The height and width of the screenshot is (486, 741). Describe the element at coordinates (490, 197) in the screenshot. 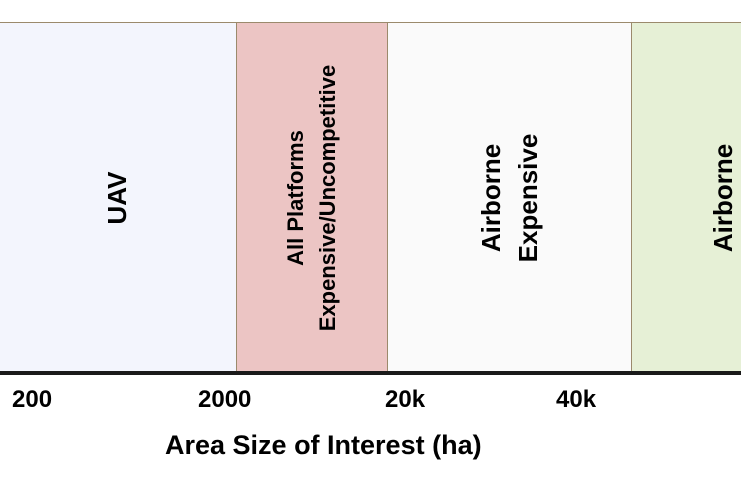

I see `band-airborne-expensive-label-line-1: Airborne` at that location.